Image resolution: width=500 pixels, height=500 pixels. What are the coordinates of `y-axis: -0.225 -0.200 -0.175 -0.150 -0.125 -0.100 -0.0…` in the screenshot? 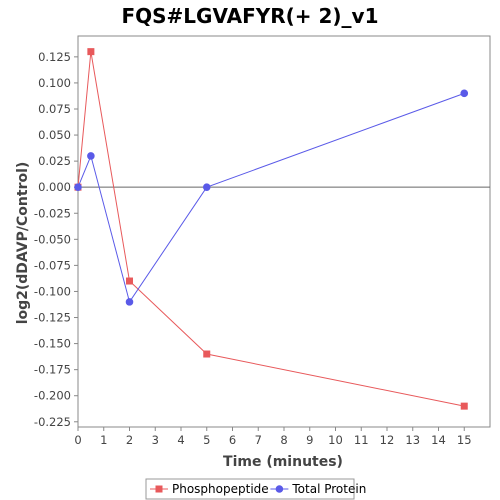 It's located at (56, 239).